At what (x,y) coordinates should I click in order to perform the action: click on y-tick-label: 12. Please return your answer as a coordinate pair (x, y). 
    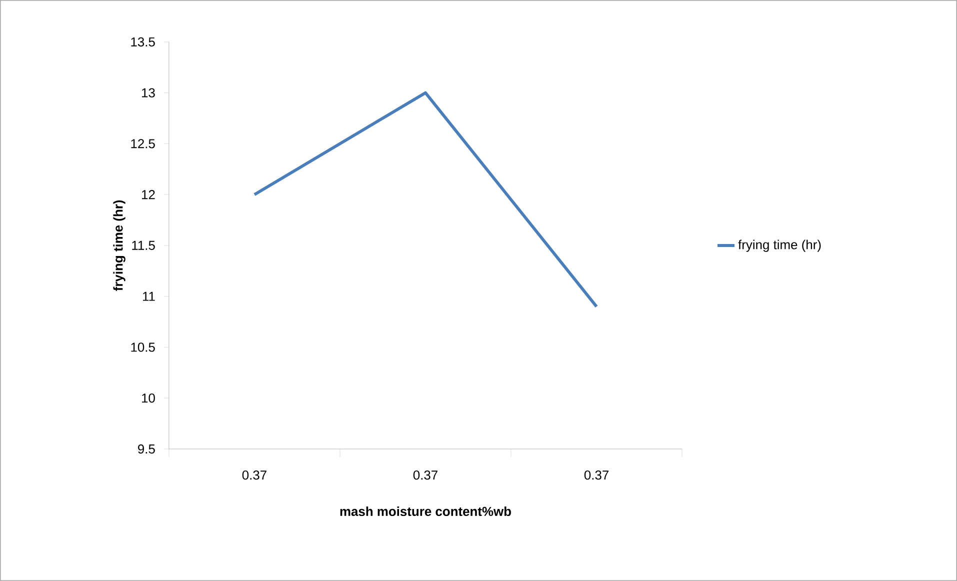
    Looking at the image, I should click on (148, 195).